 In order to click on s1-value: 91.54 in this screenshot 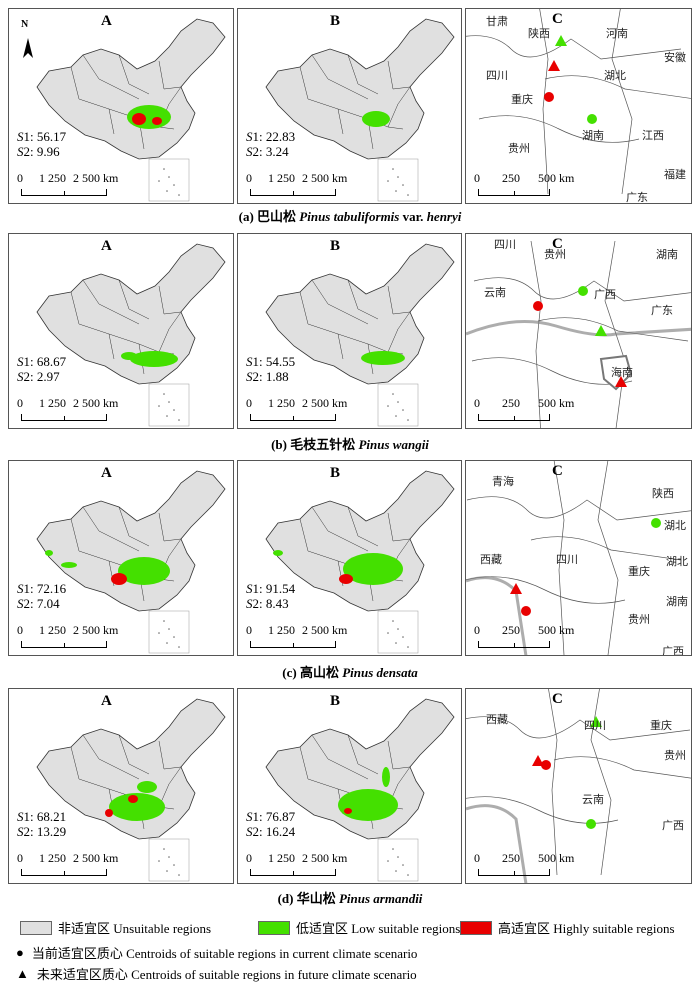, I will do `click(280, 588)`.